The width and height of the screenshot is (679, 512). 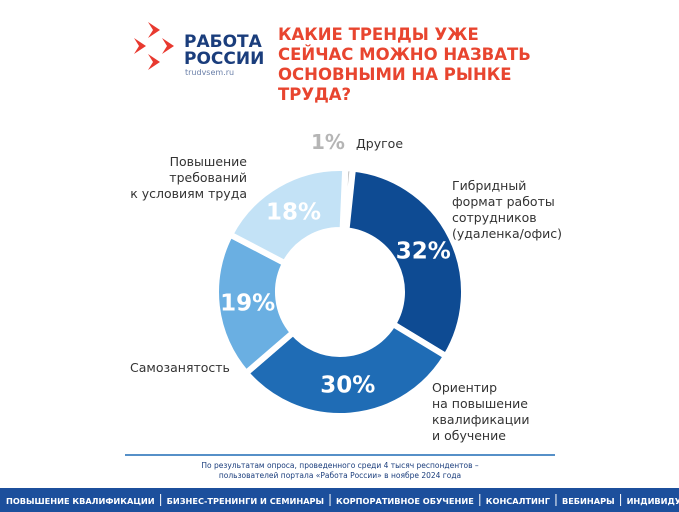 What do you see at coordinates (507, 233) in the screenshot?
I see `category-label: (удаленка/офис)` at bounding box center [507, 233].